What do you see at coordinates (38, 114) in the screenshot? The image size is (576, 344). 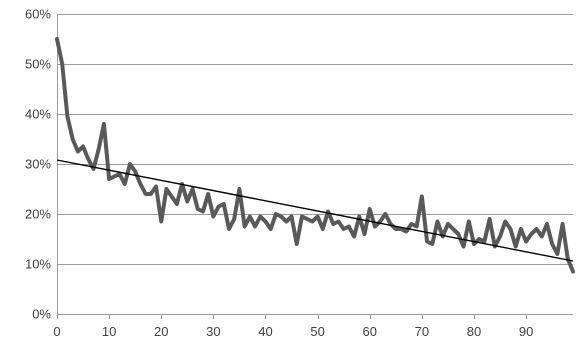 I see `y-tick-label: 40%` at bounding box center [38, 114].